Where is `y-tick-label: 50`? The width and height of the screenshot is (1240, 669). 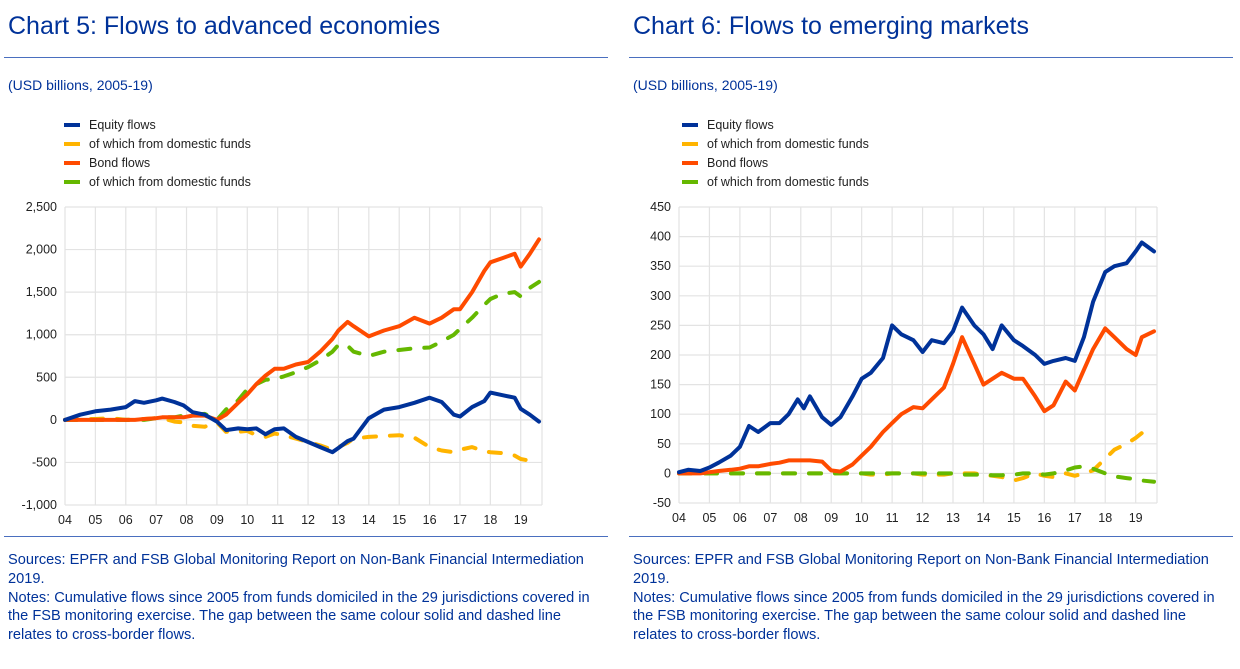 y-tick-label: 50 is located at coordinates (664, 444).